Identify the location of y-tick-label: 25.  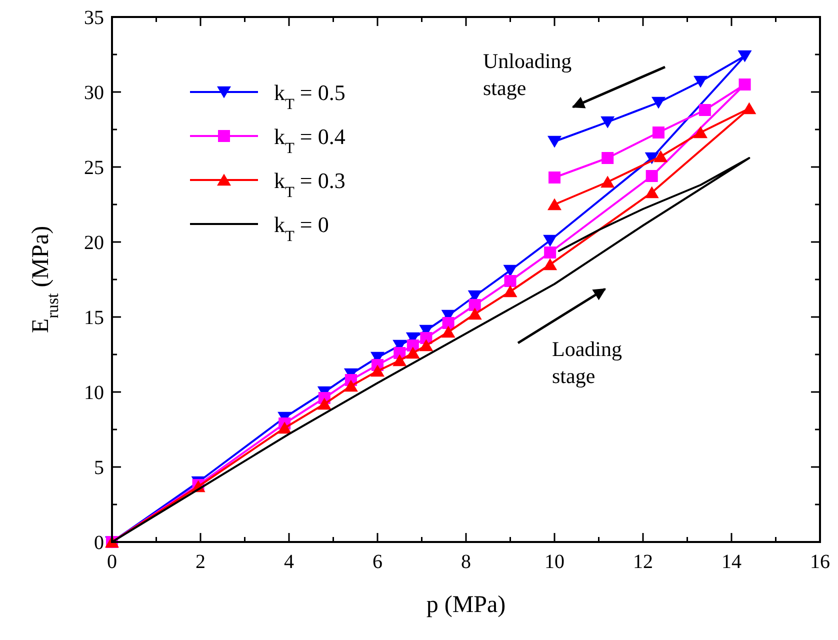
(94, 168).